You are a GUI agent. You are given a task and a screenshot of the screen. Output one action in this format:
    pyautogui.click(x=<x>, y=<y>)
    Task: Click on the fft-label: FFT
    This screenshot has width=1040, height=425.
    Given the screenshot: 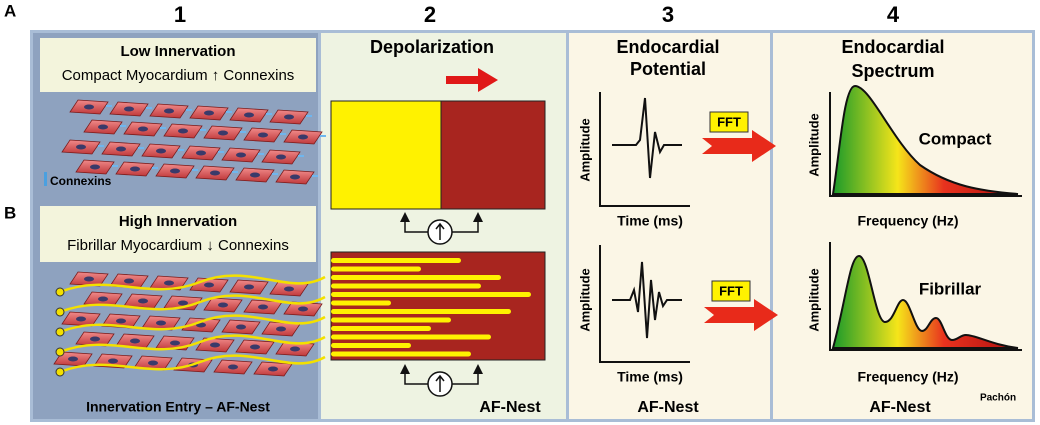 What is the action you would take?
    pyautogui.click(x=731, y=290)
    